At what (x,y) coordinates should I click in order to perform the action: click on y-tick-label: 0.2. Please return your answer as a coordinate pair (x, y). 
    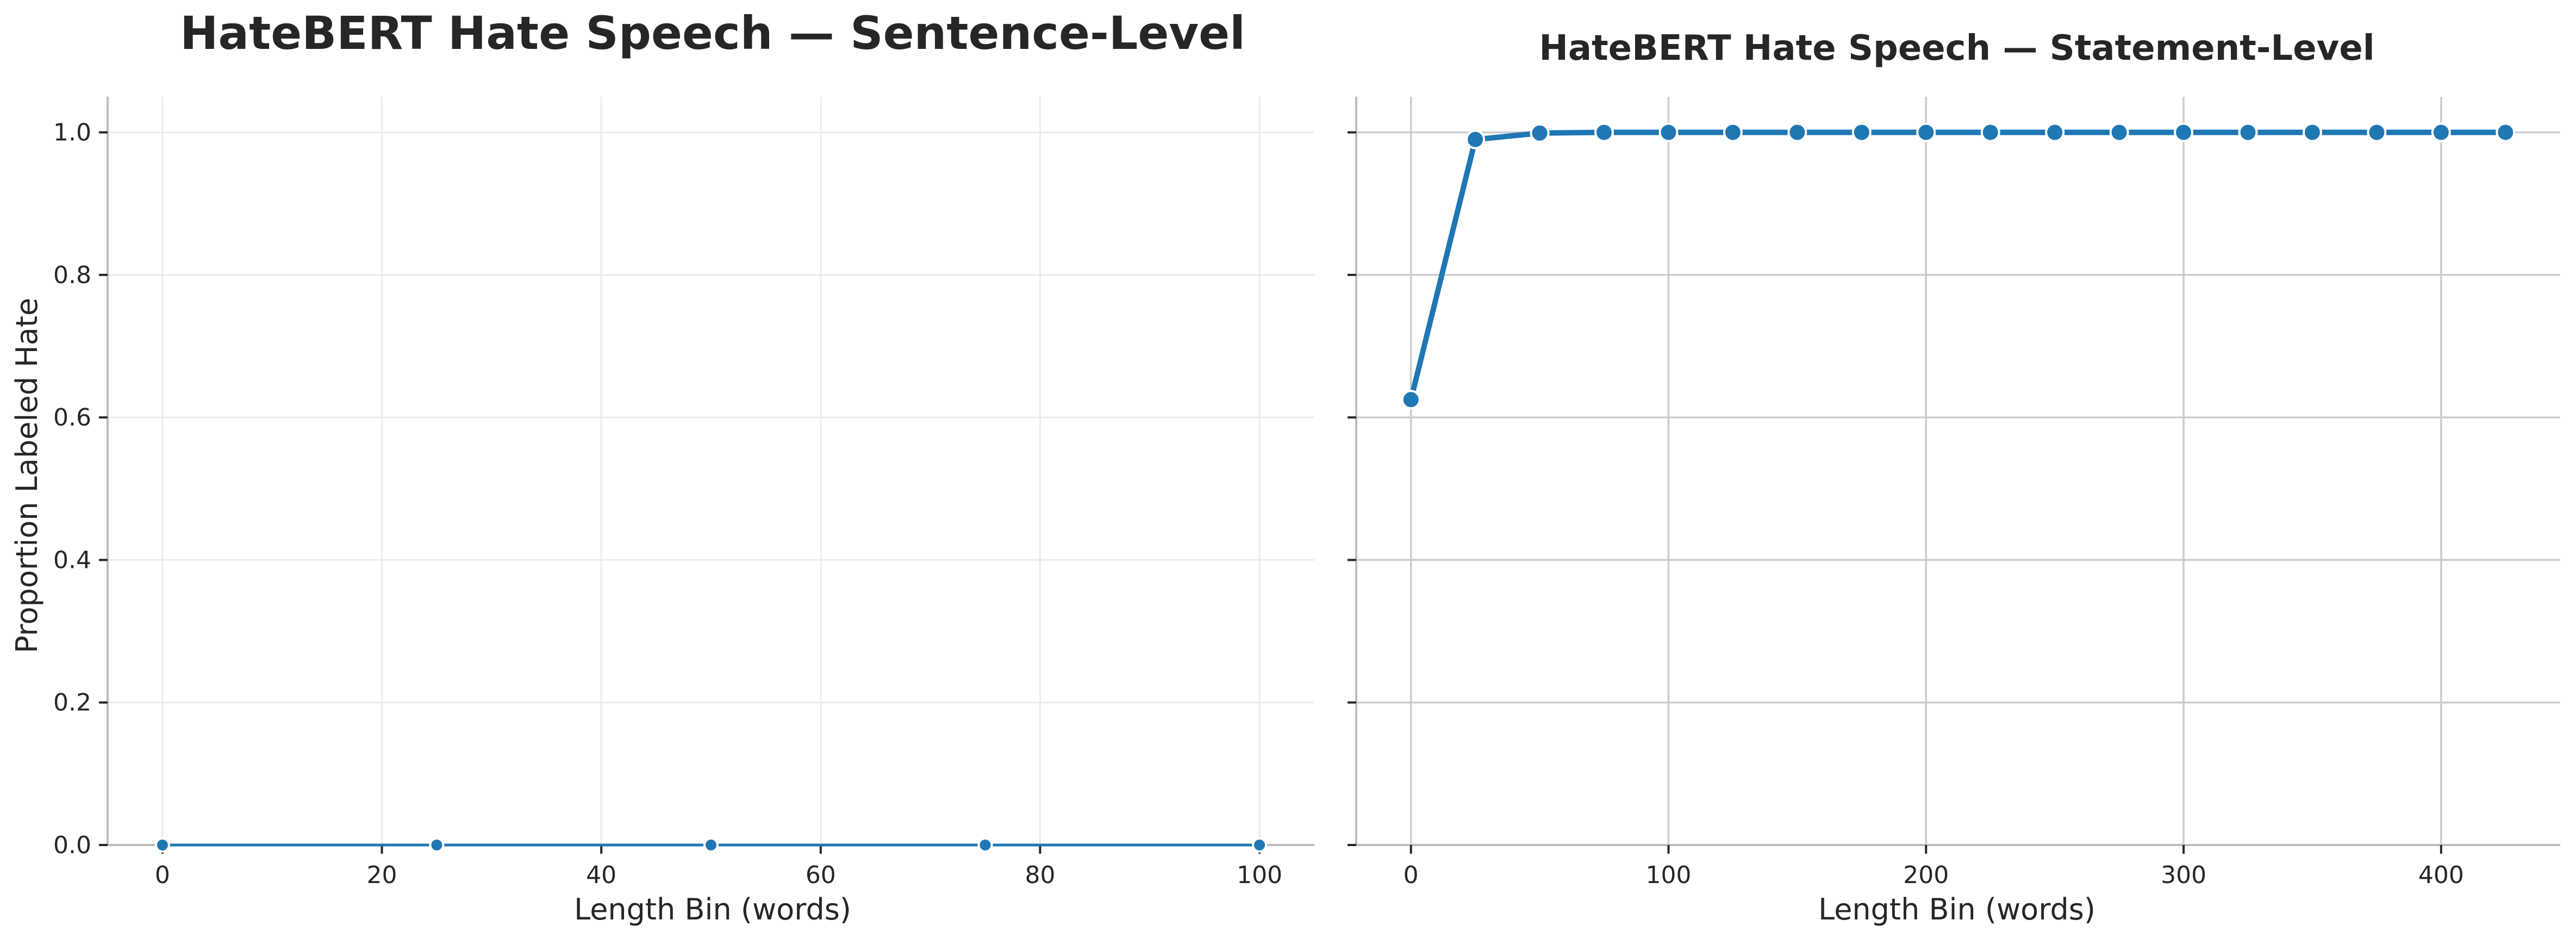
    Looking at the image, I should click on (72, 703).